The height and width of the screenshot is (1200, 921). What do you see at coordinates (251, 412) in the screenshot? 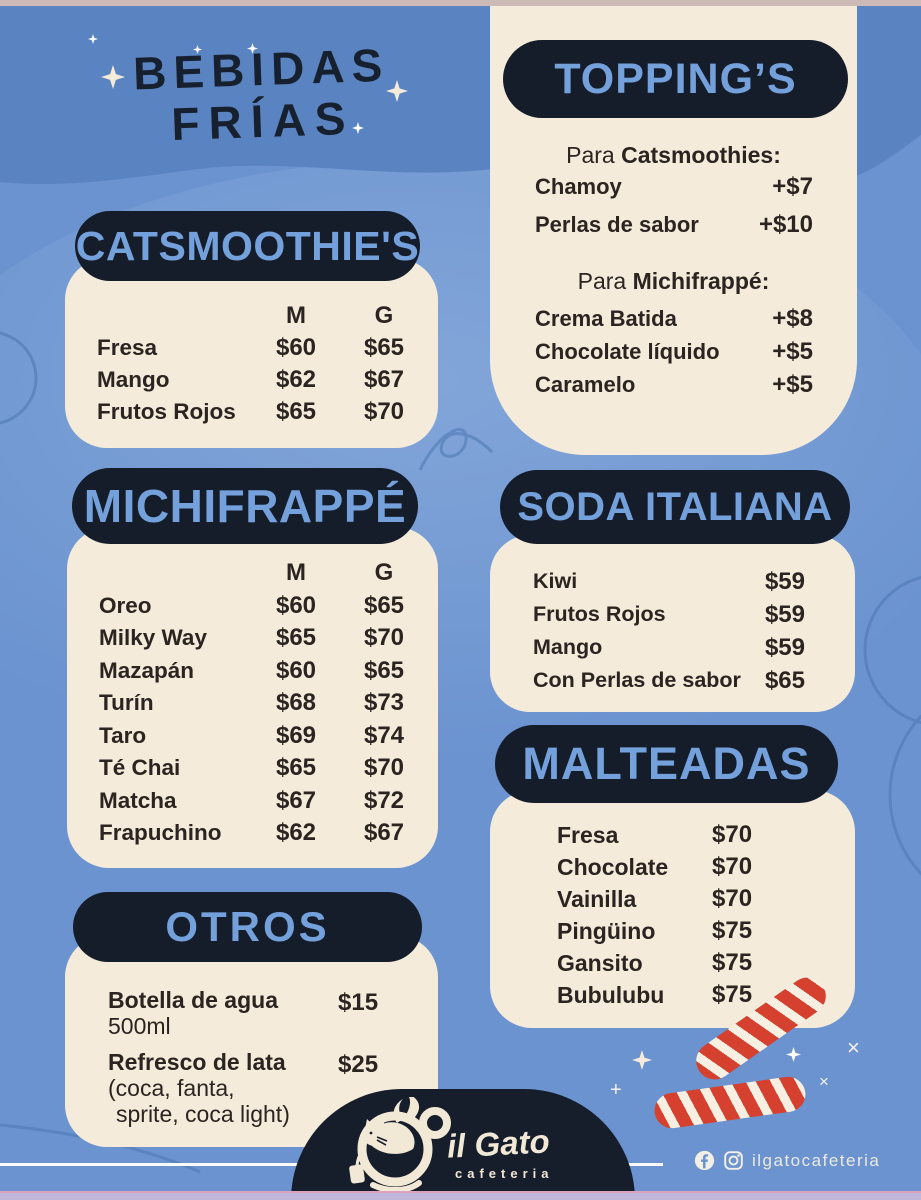
I see `menu-item-row: Frutos Rojos $65 $70` at bounding box center [251, 412].